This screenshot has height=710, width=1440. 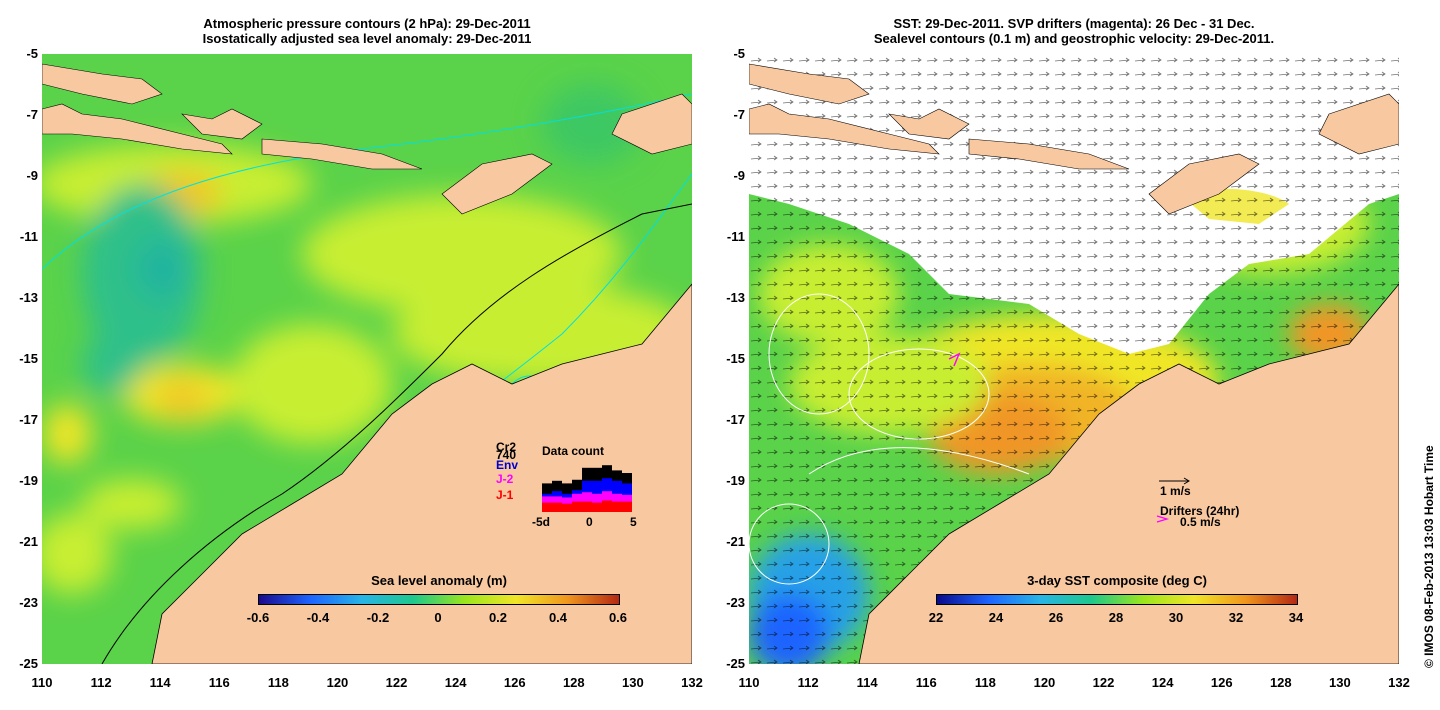 I want to click on right-xtick: 128, so click(x=1280, y=682).